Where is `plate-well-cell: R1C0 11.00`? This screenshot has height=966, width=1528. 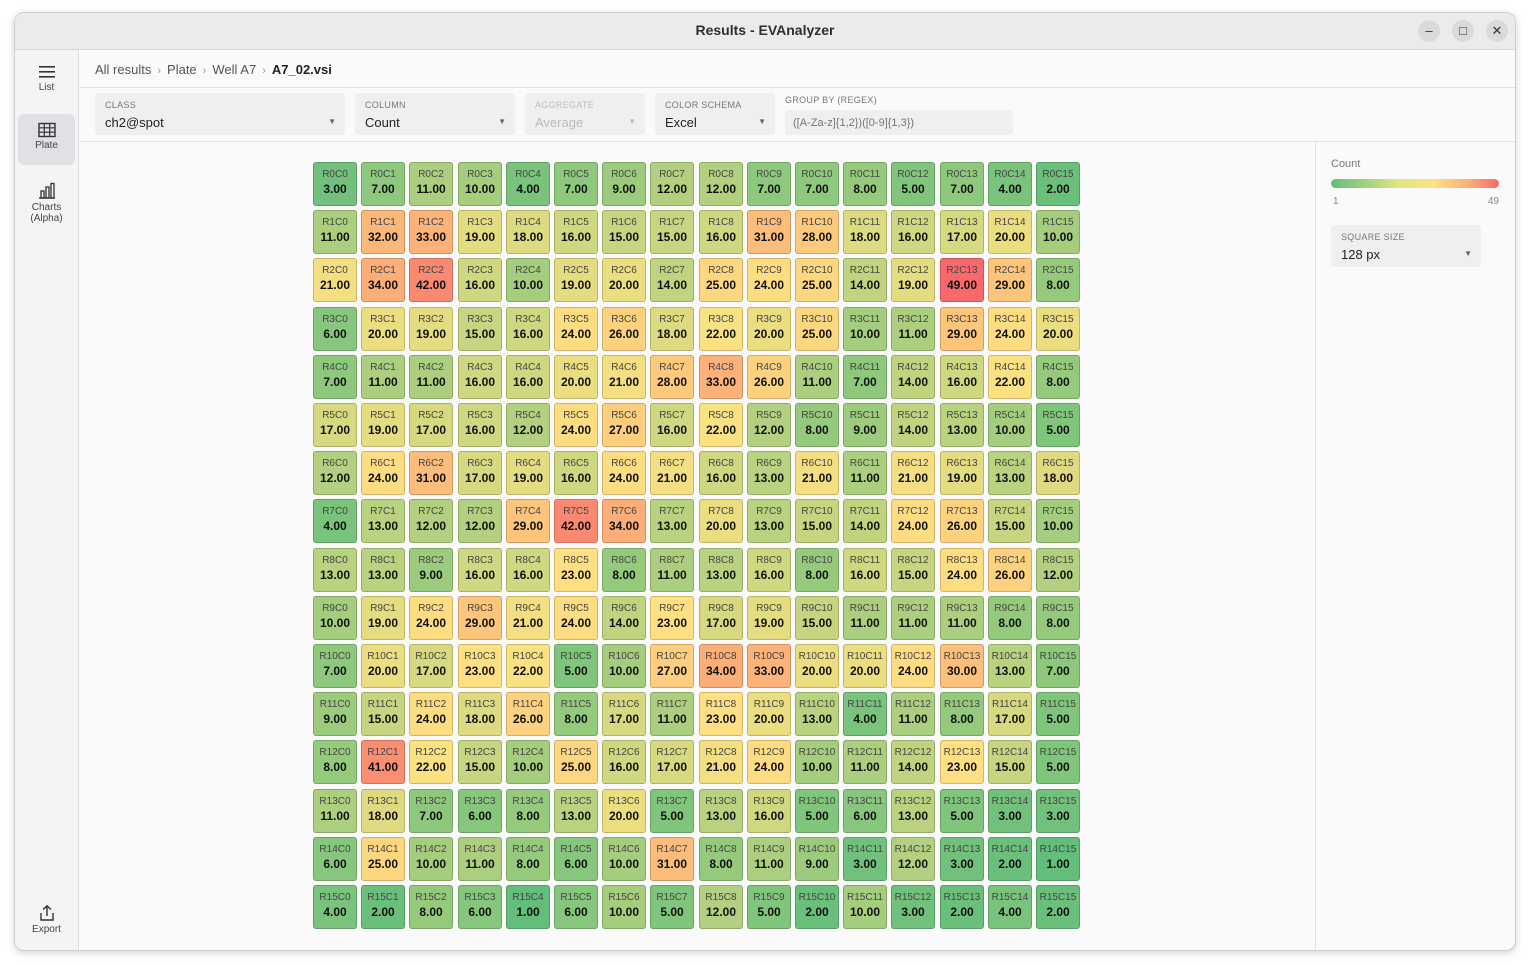 plate-well-cell: R1C0 11.00 is located at coordinates (335, 232).